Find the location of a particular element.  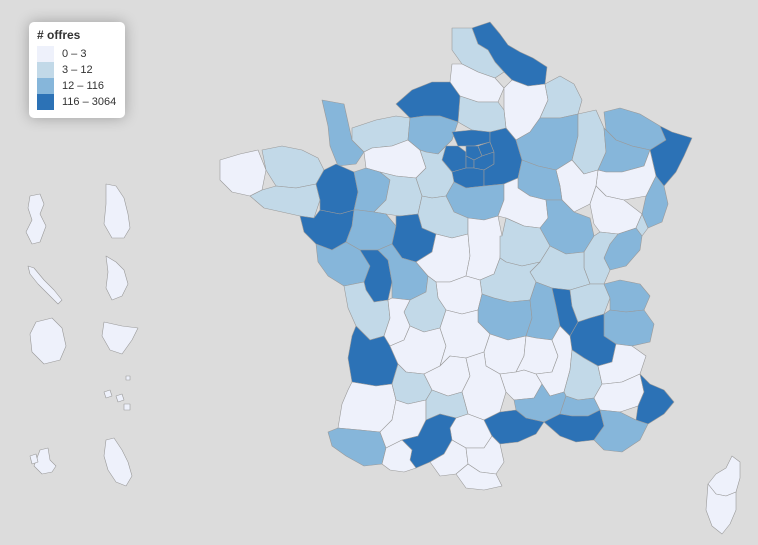

region-hautes-pyrenees is located at coordinates (399, 456).